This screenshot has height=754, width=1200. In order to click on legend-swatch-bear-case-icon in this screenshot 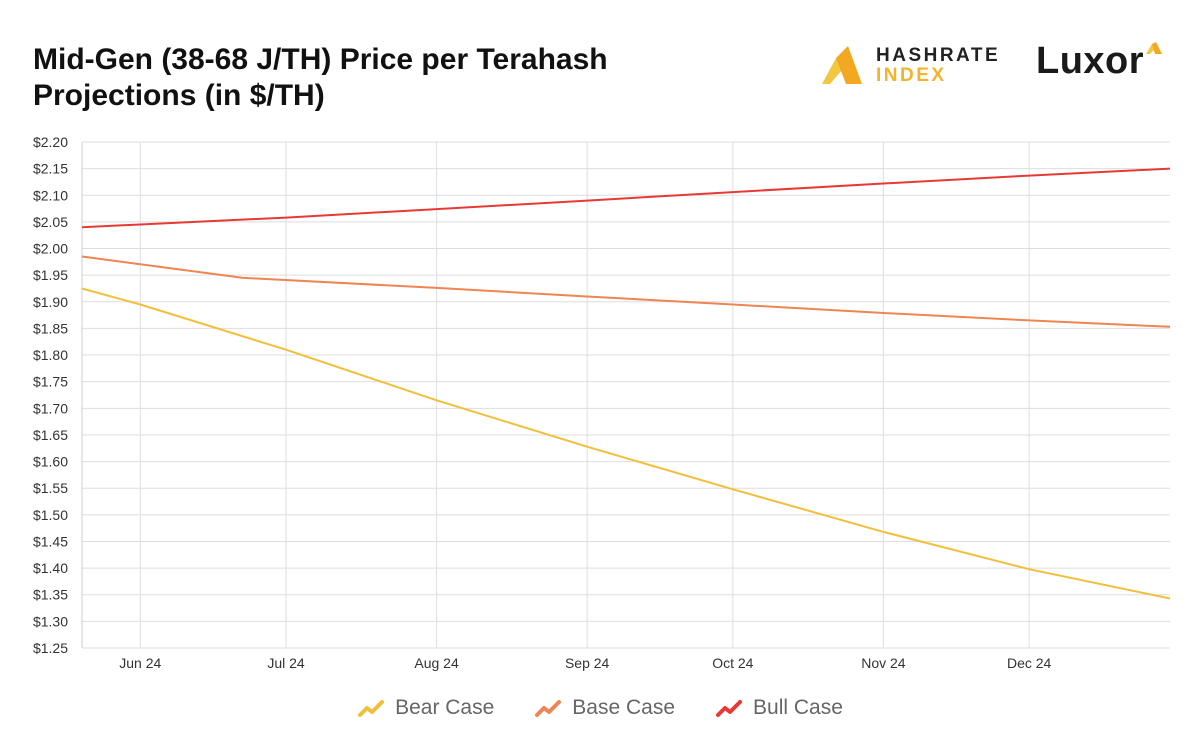, I will do `click(371, 708)`.